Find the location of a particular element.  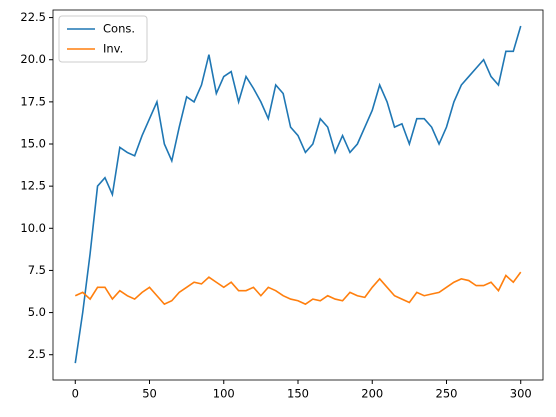

x-tick-label: 0 is located at coordinates (75, 394).